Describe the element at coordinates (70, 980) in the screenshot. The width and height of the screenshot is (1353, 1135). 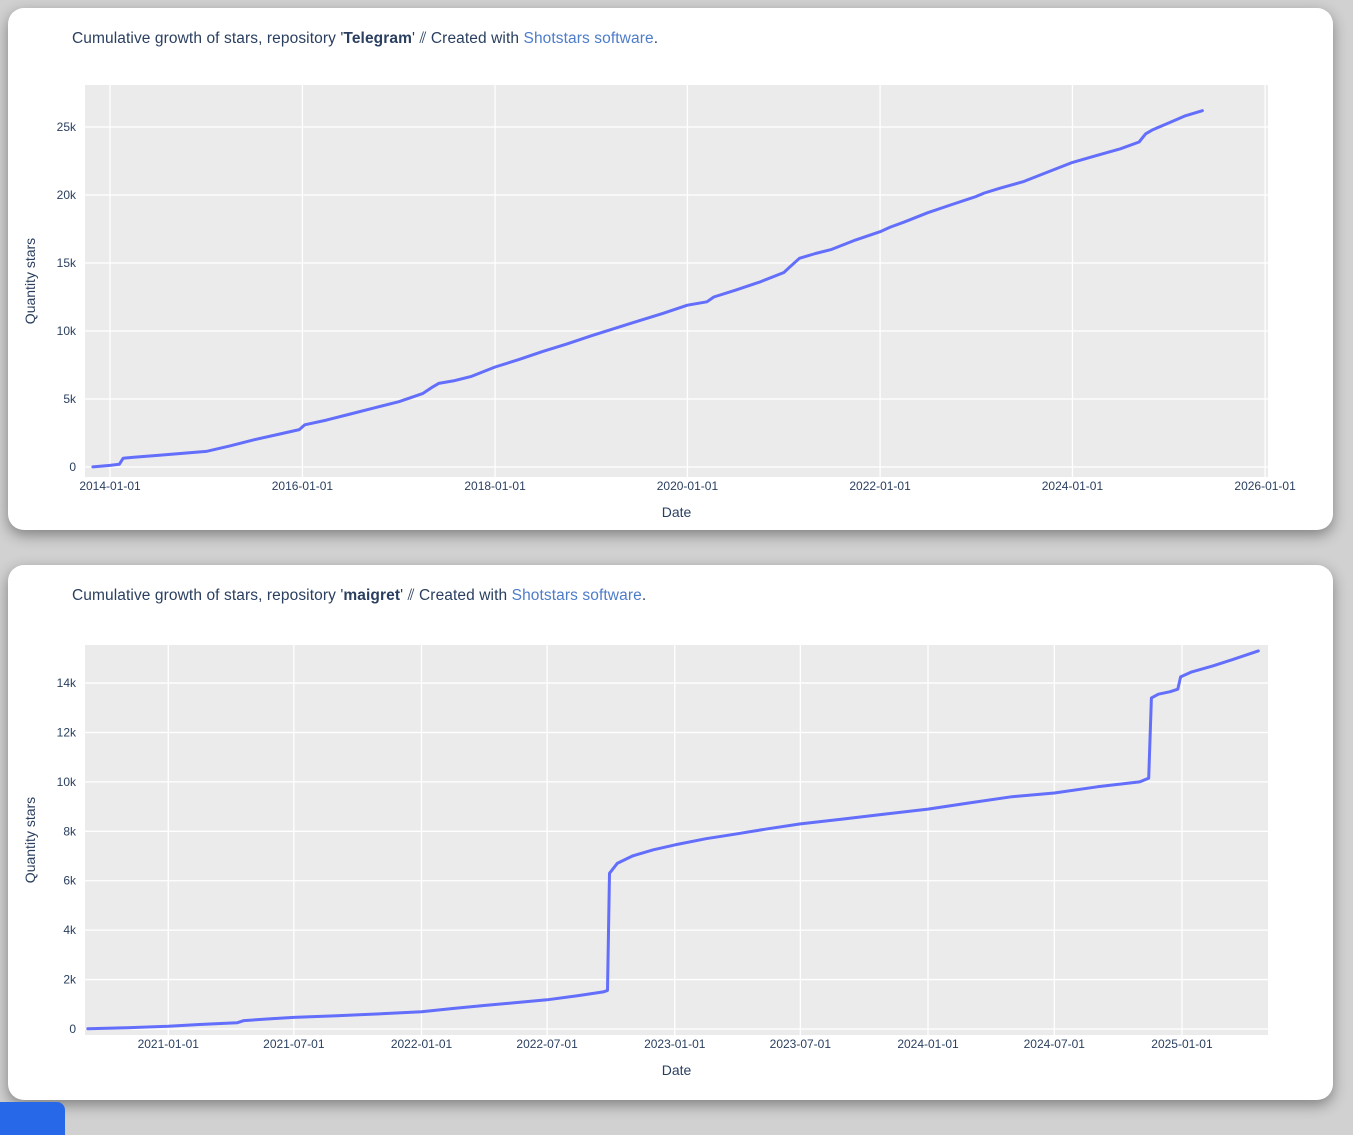
I see `svg-text: 2k` at that location.